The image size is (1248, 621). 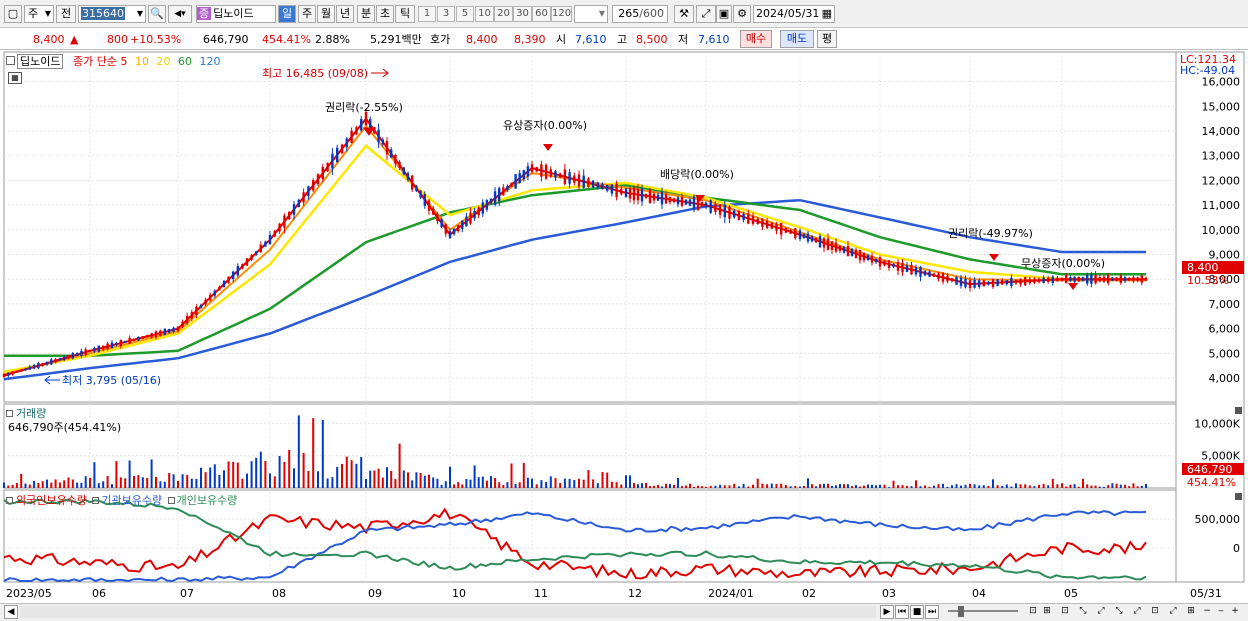 I want to click on stock-name-box: 딥노이드, so click(x=40, y=61).